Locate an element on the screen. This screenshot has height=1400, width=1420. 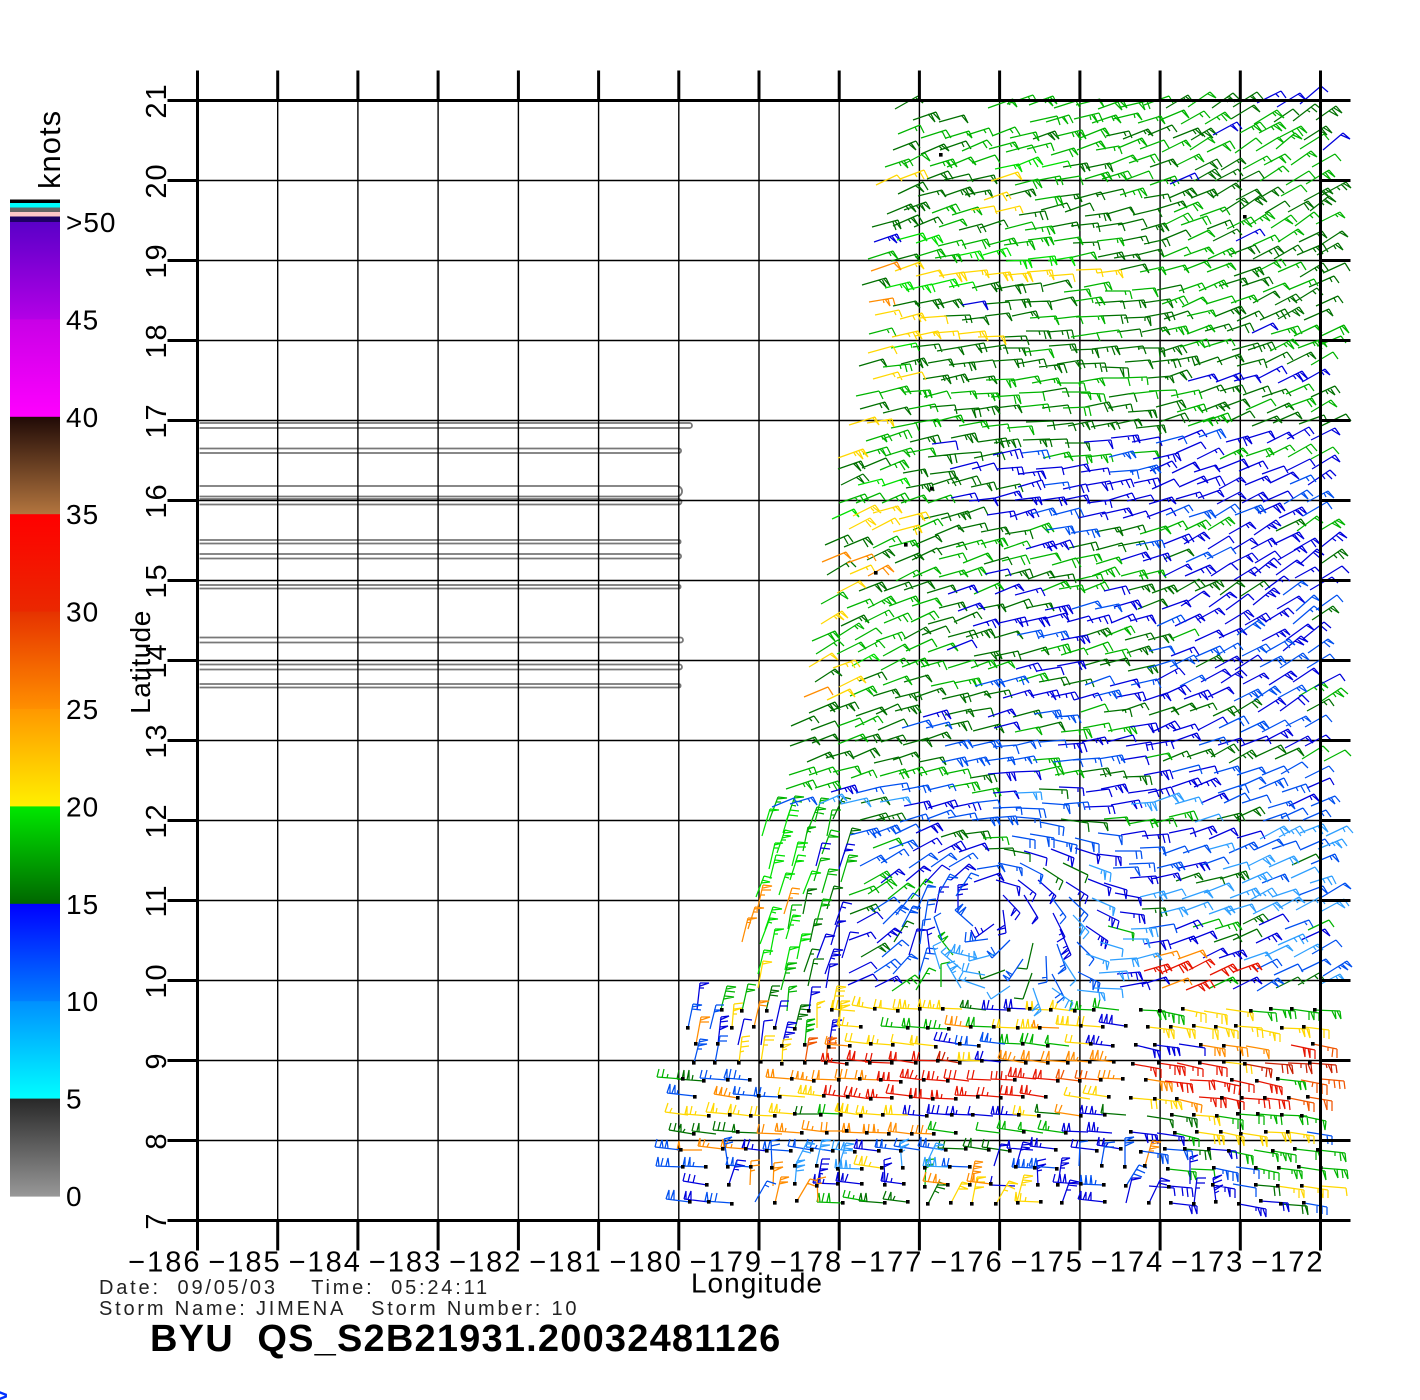
svg-text: knots is located at coordinates (49, 149).